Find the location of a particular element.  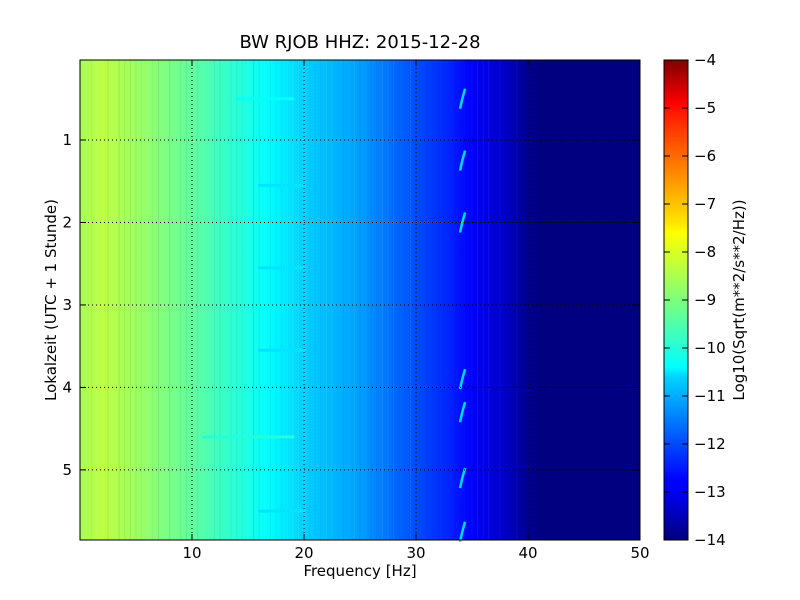

colorbar-tick-label: −9 is located at coordinates (705, 300).